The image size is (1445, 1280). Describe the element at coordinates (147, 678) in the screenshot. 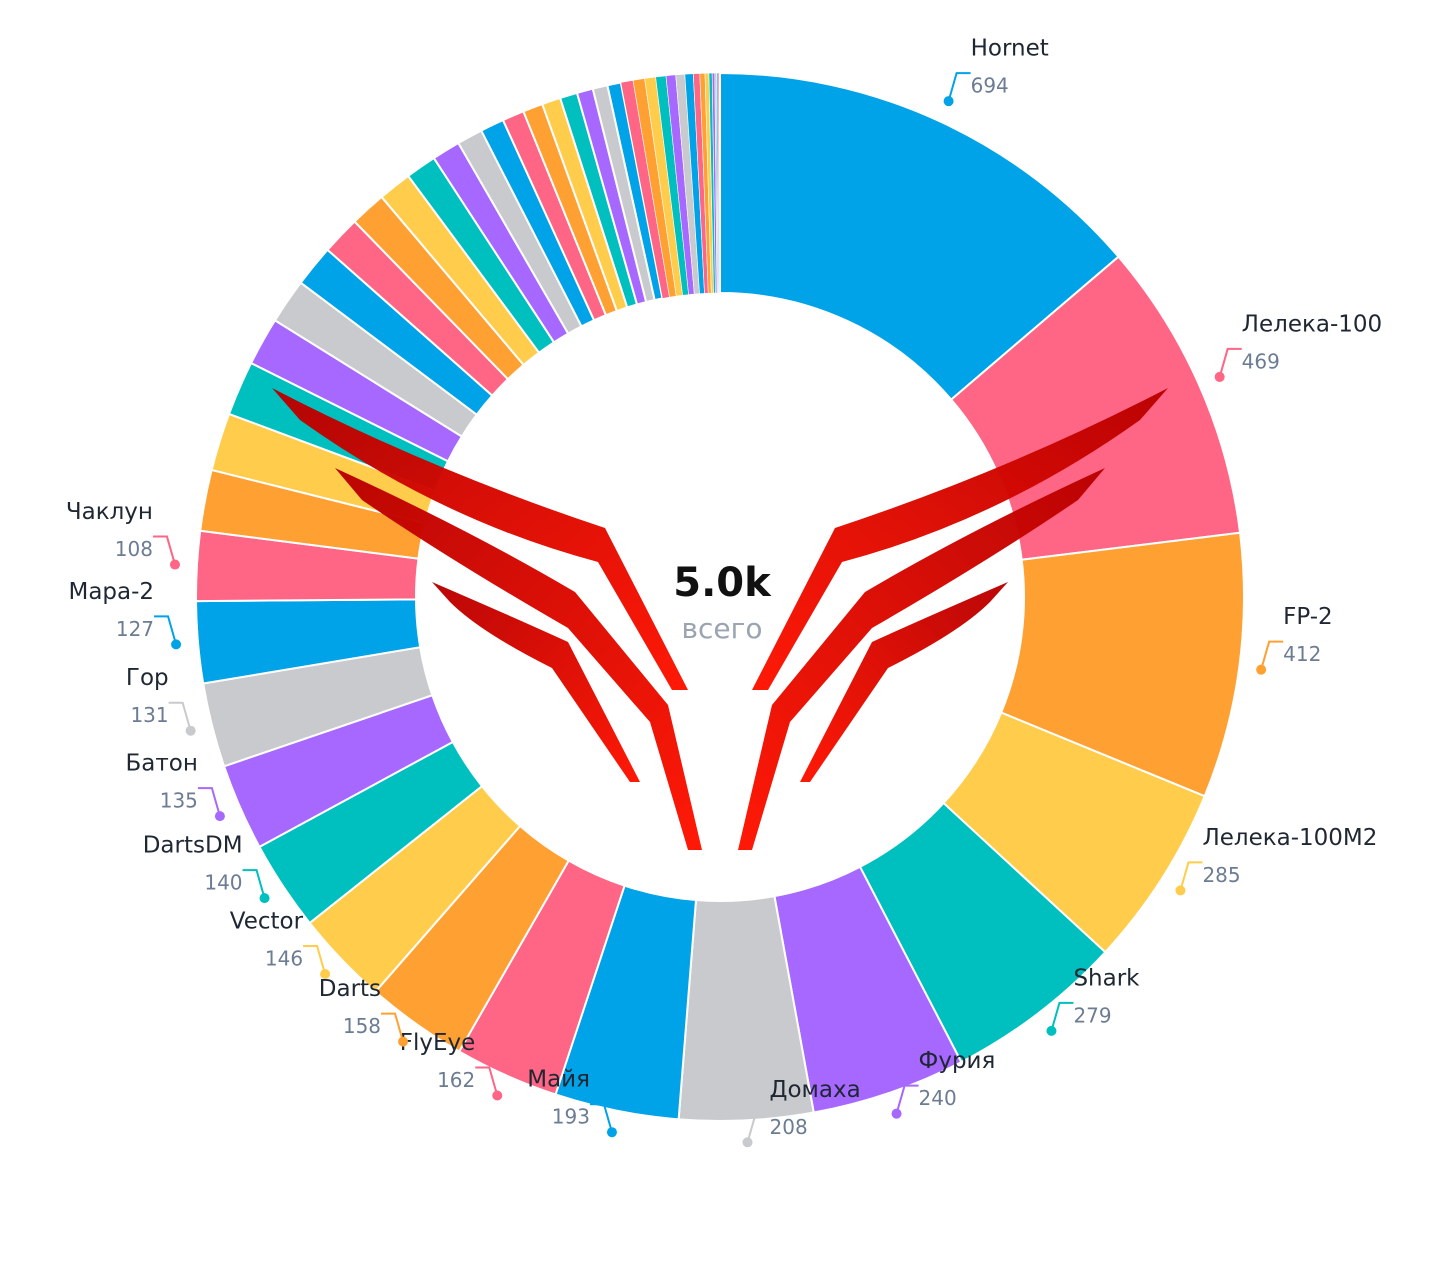

I see `slice-name: Гор` at that location.